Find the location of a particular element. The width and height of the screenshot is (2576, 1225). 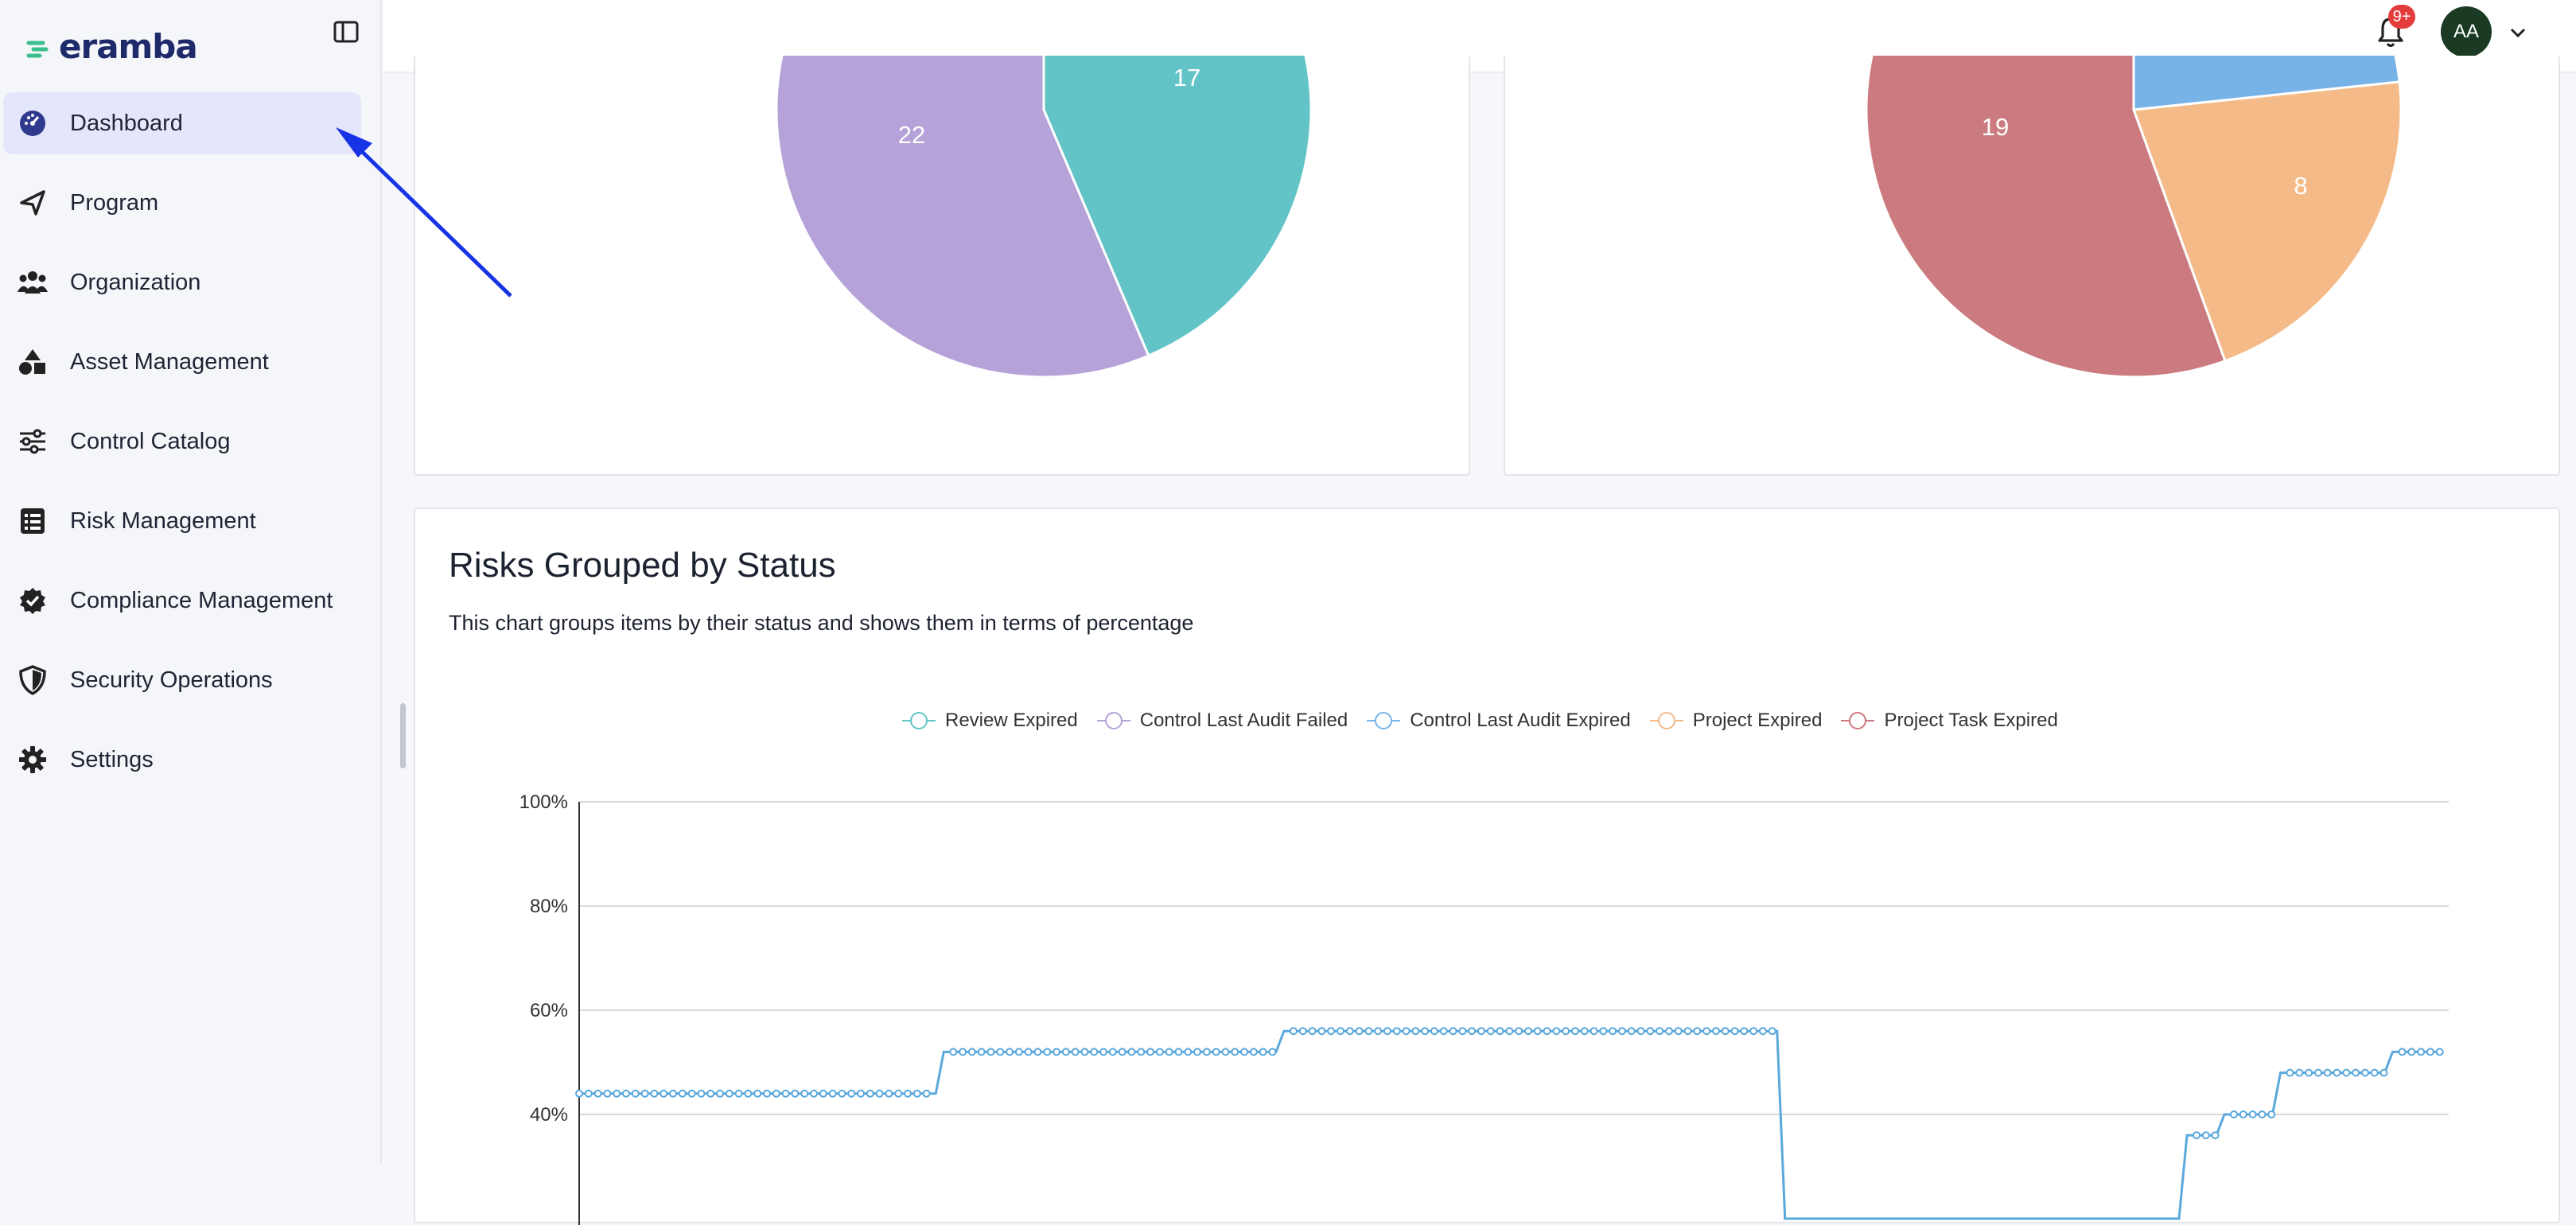

legend-item-control-last-audit-failed: Control Last Audit Failed is located at coordinates (1222, 721).